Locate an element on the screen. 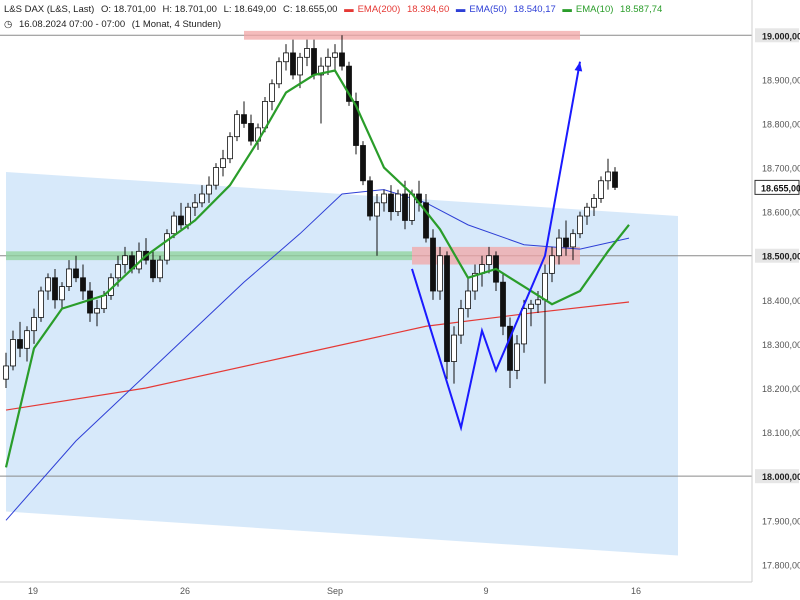 Image resolution: width=800 pixels, height=600 pixels. current-price-bg is located at coordinates (777, 187).